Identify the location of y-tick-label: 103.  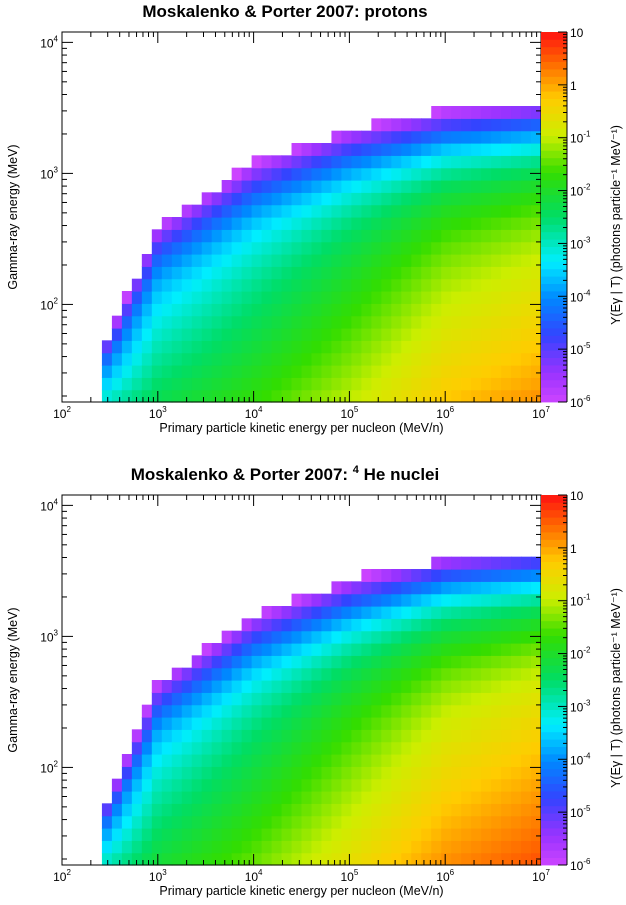
(49, 173).